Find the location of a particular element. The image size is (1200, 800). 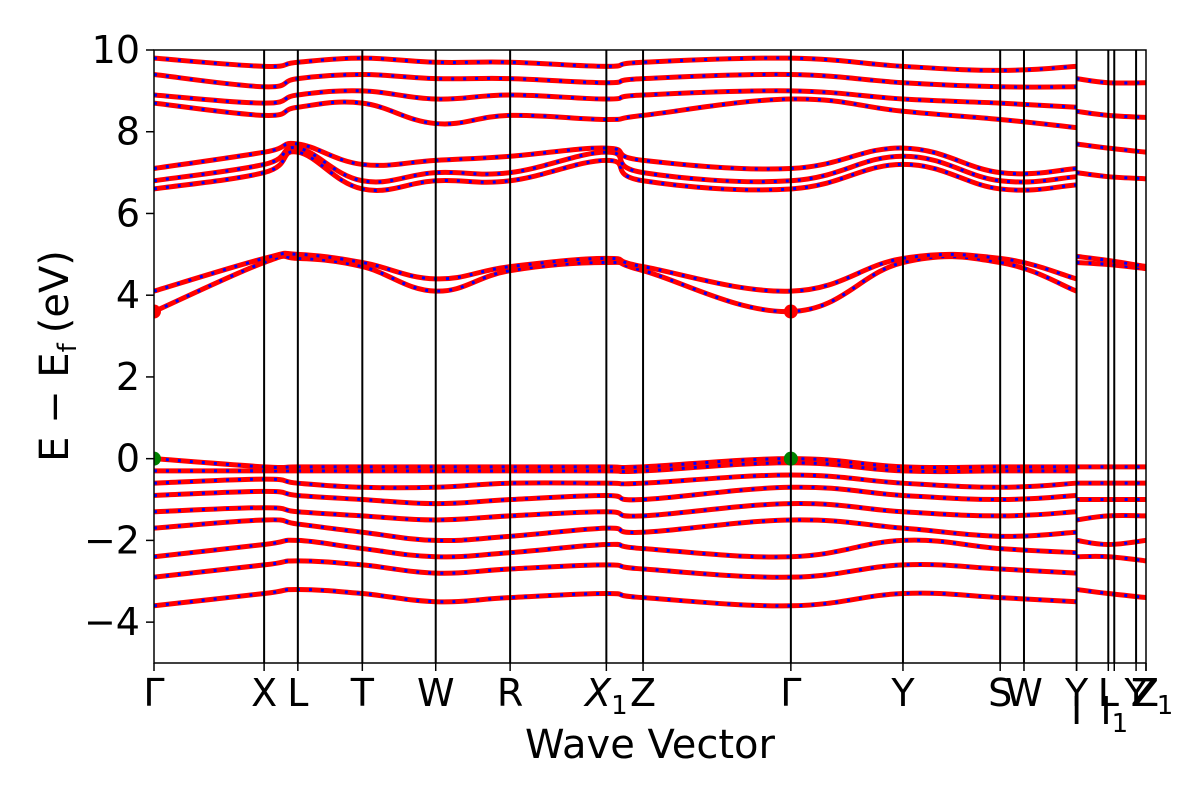

x-axis-title: Wave Vector is located at coordinates (650, 745).